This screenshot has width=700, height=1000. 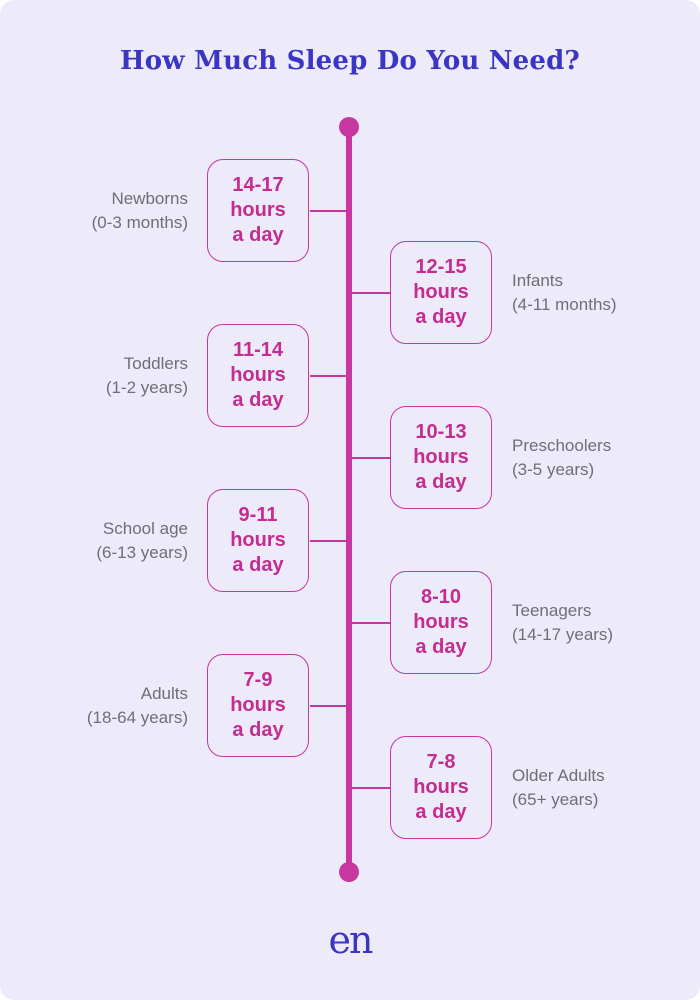 I want to click on hours-range: 7-9, so click(x=258, y=680).